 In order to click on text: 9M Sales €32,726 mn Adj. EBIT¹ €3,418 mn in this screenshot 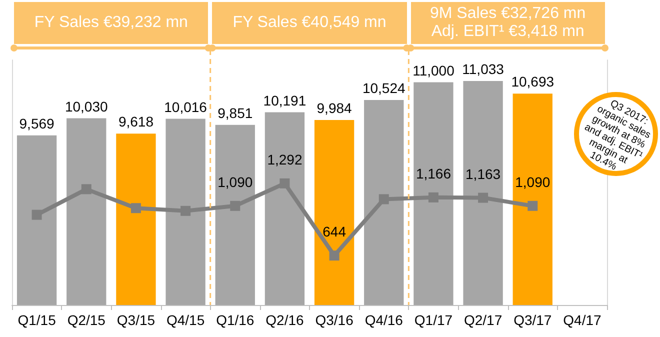, I will do `click(507, 23)`.